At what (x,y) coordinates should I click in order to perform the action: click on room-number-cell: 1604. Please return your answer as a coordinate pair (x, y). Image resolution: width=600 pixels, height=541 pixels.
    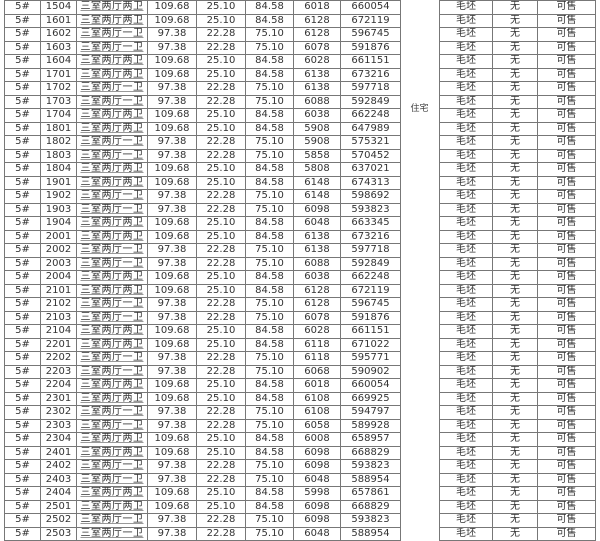
    Looking at the image, I should click on (58, 61).